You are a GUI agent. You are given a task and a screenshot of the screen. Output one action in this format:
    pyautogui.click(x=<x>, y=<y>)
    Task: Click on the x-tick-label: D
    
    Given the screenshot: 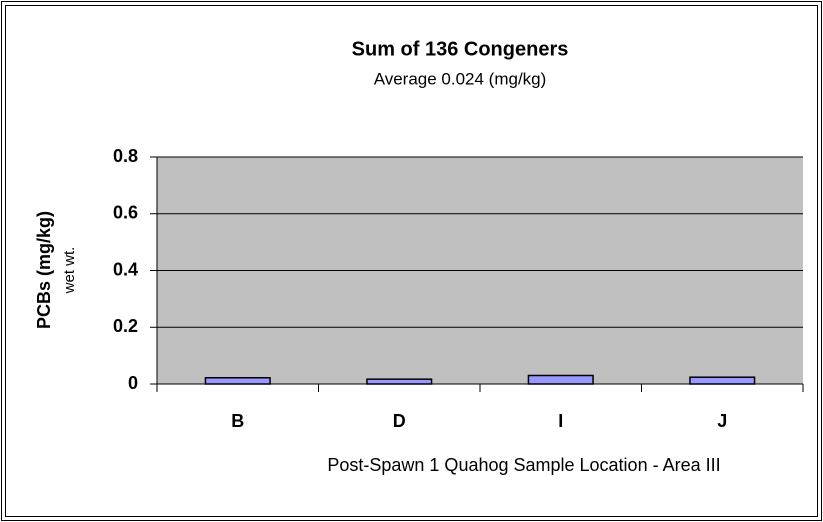 What is the action you would take?
    pyautogui.click(x=399, y=421)
    